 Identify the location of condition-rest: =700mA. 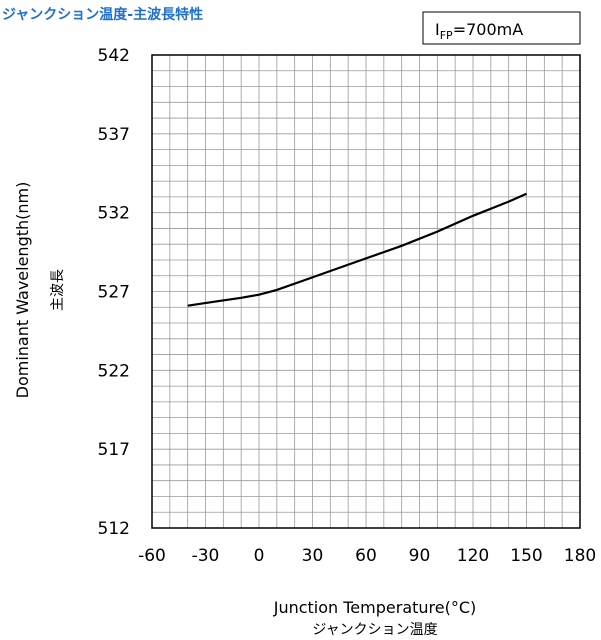
(488, 29).